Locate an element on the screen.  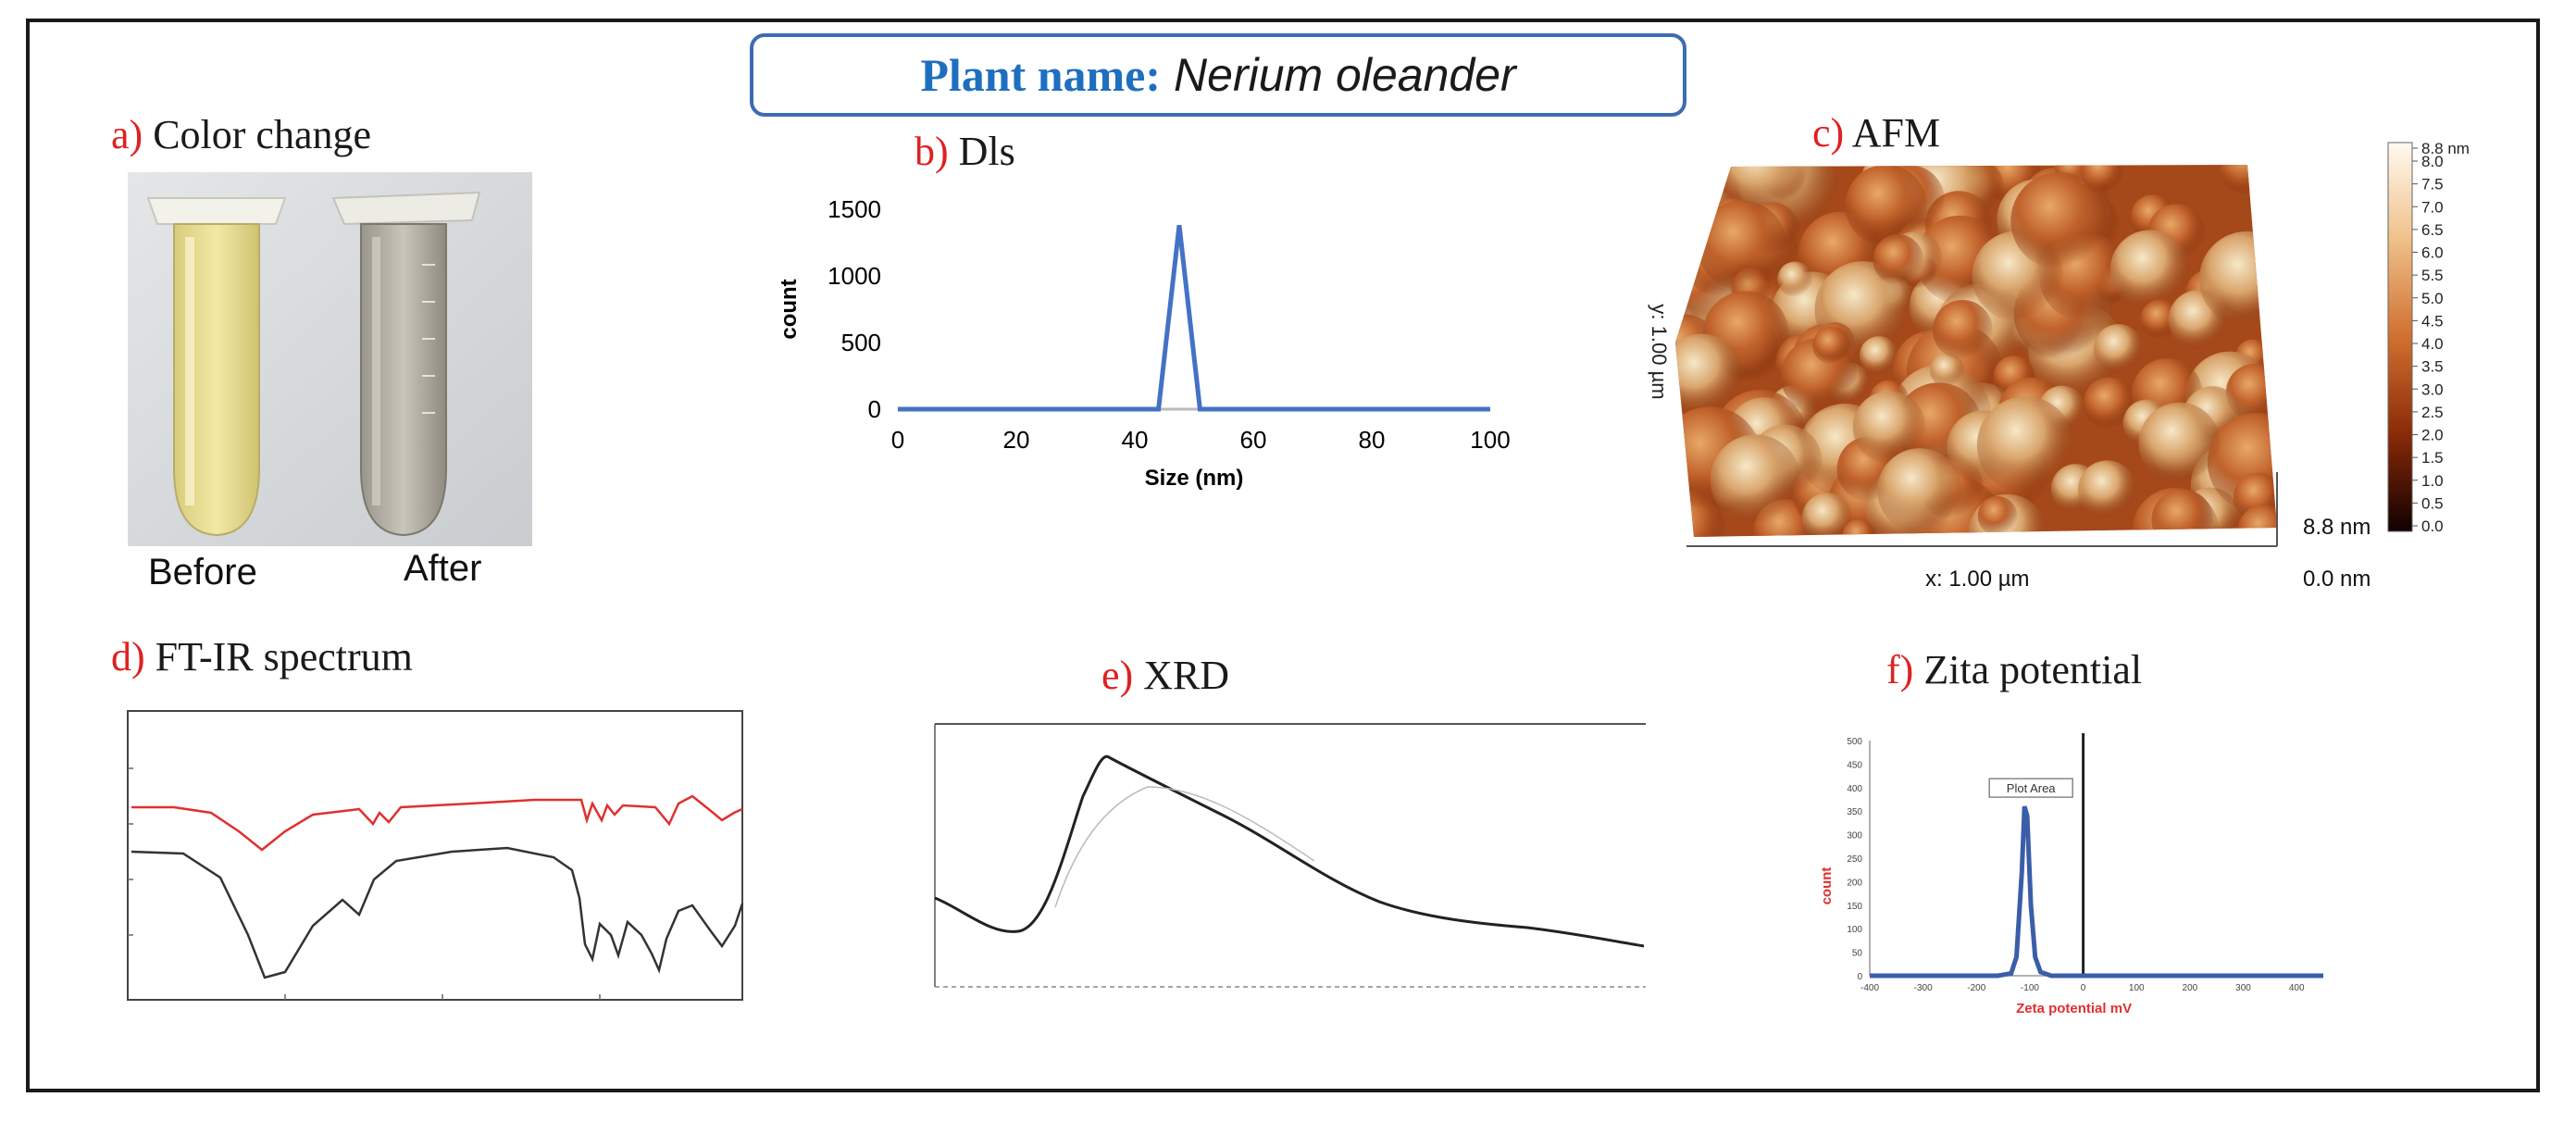
zeta-annotation: Plot Area is located at coordinates (2032, 788).